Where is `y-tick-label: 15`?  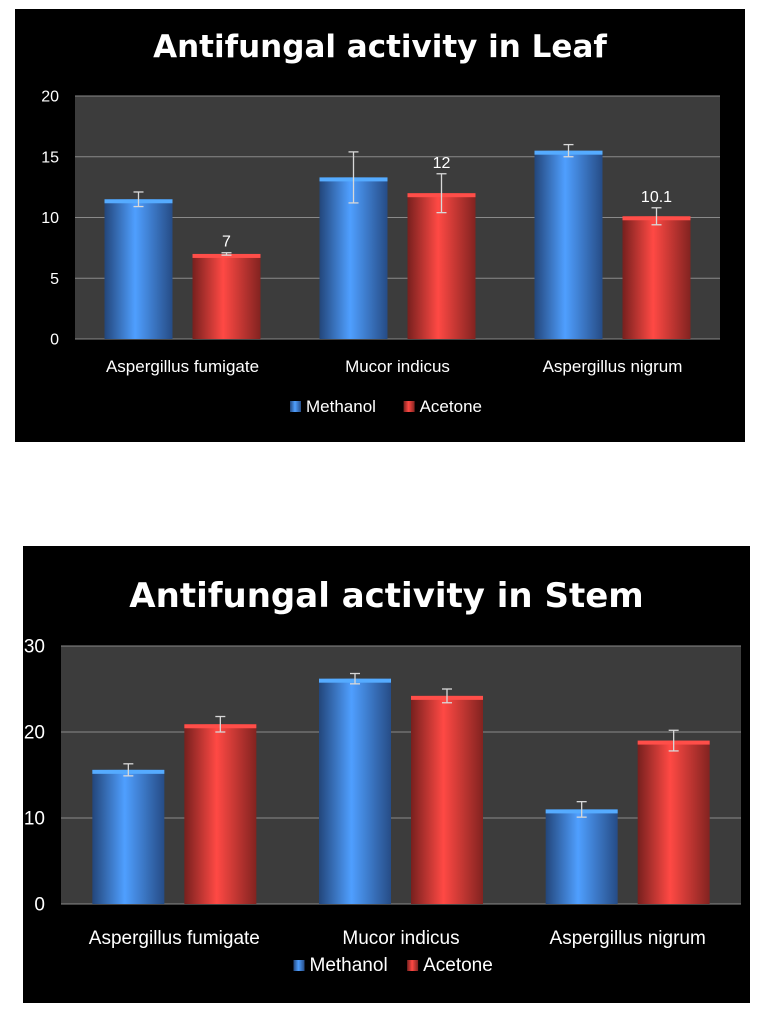 y-tick-label: 15 is located at coordinates (50, 157).